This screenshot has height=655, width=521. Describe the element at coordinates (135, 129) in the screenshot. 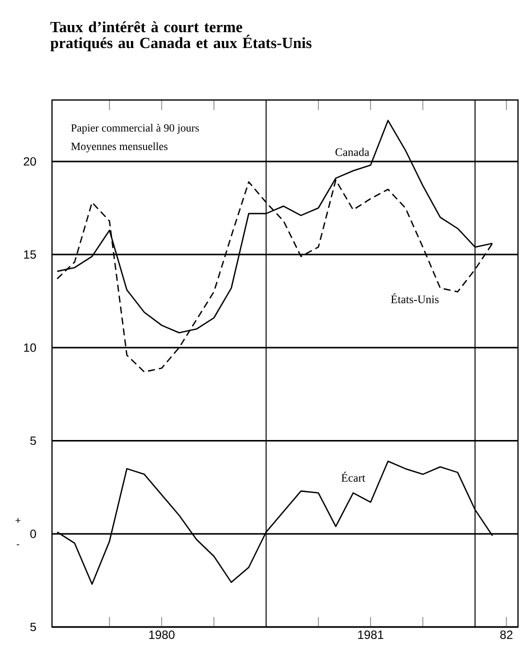

I see `annotation: Papier commercial à 90 jours` at that location.